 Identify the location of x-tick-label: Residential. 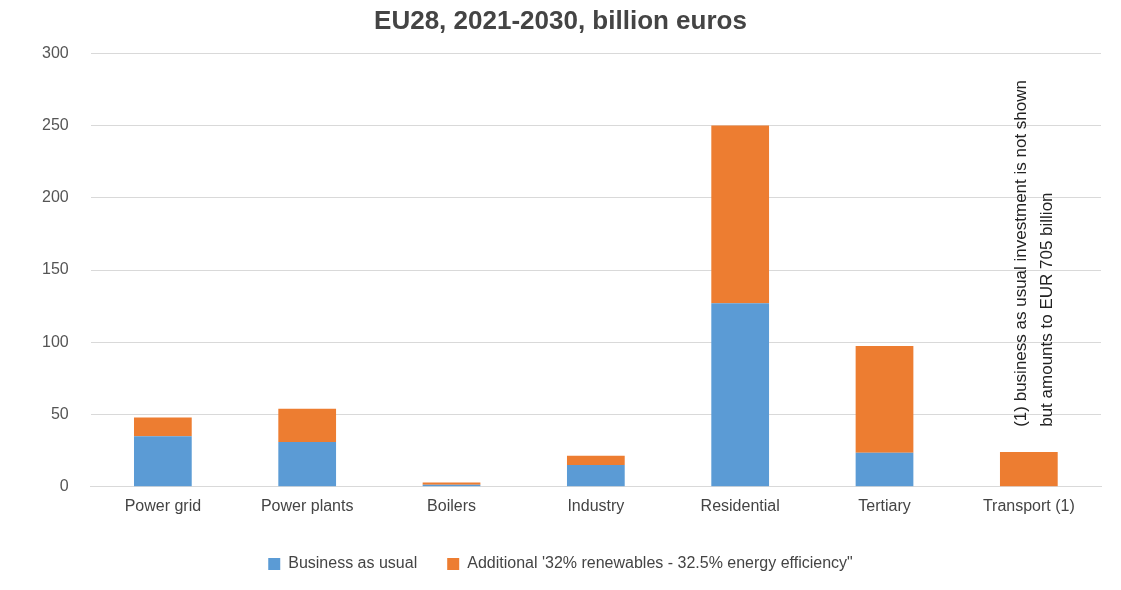
(740, 505).